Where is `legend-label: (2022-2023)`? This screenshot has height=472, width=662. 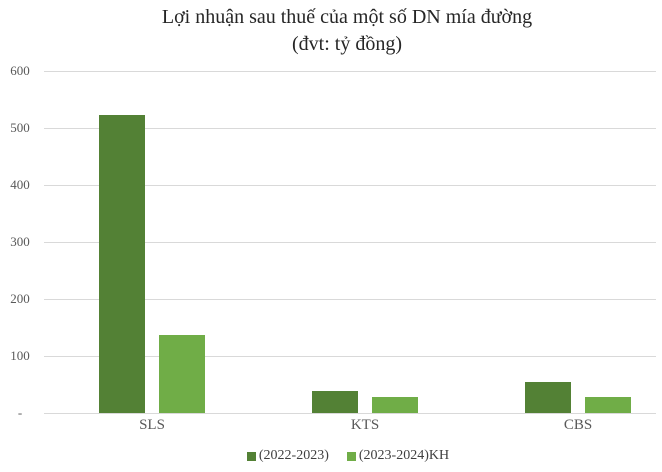 legend-label: (2022-2023) is located at coordinates (293, 455).